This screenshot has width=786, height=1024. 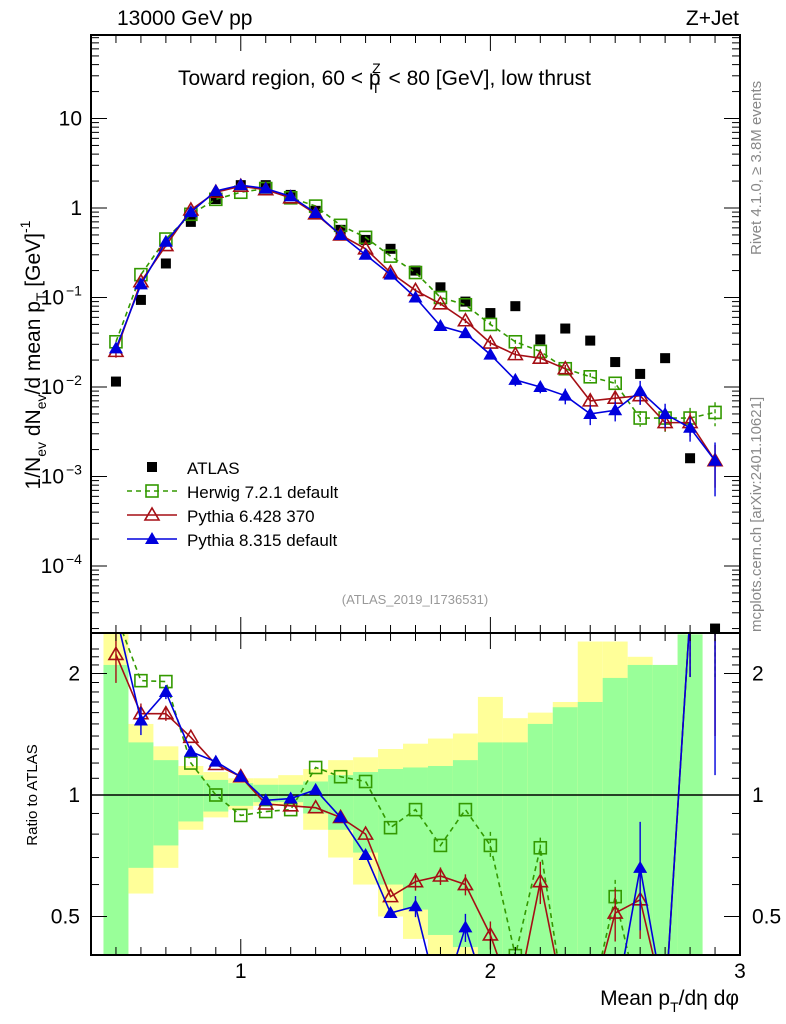 What do you see at coordinates (756, 168) in the screenshot?
I see `side-label-rivet: Rivet 4.1.0, ≥ 3.8M events` at bounding box center [756, 168].